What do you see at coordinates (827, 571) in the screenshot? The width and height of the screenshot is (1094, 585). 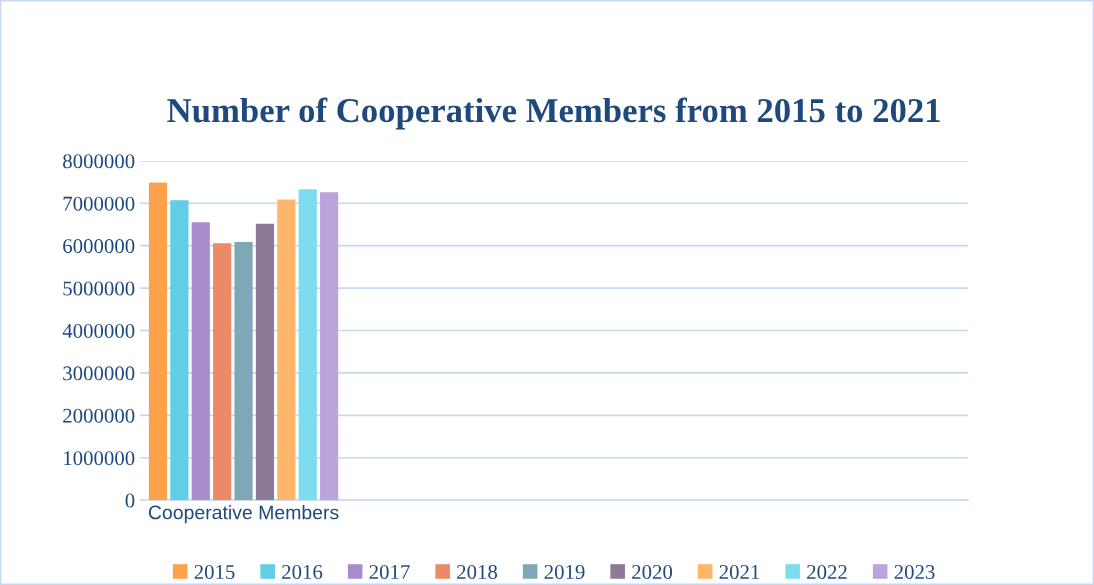 I see `legend-label: 2022` at bounding box center [827, 571].